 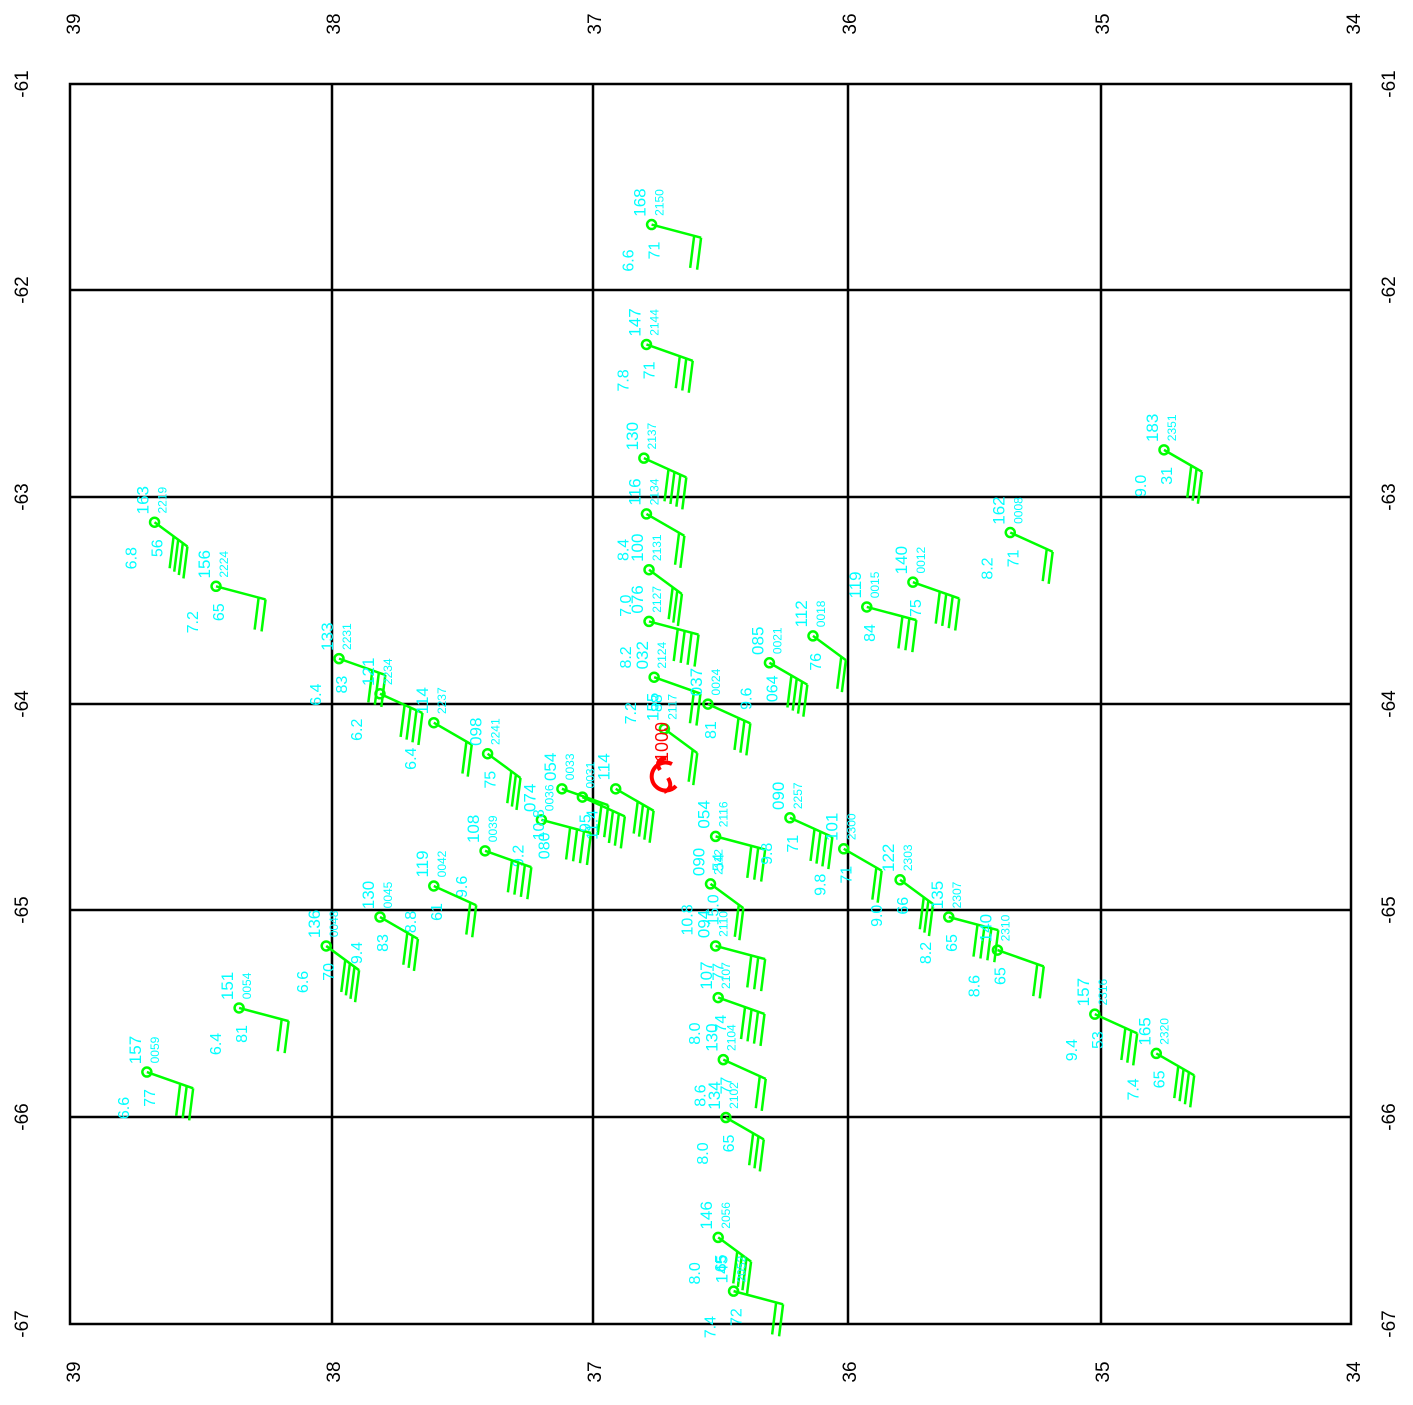 What do you see at coordinates (1389, 83) in the screenshot?
I see `right-axis-label: -61` at bounding box center [1389, 83].